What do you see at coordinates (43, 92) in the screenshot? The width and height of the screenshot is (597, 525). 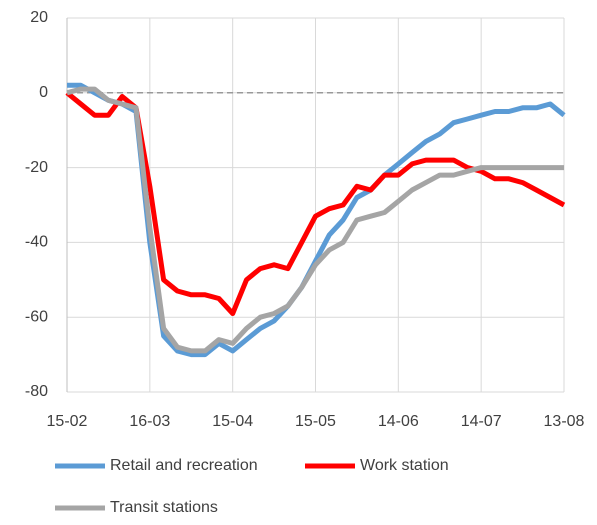 I see `y-tick-label: 0` at bounding box center [43, 92].